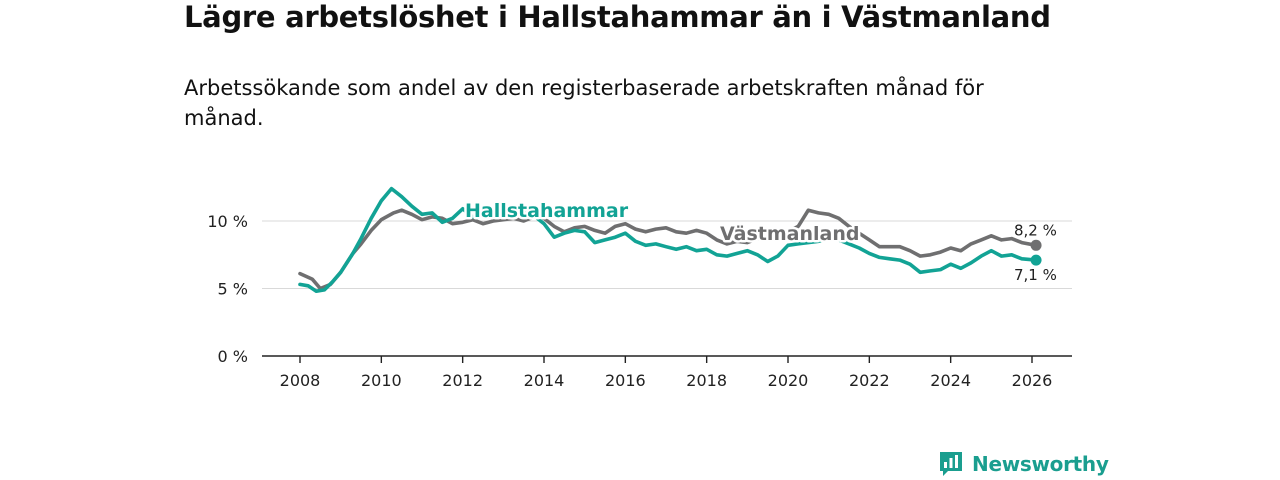 This screenshot has width=1280, height=480. Describe the element at coordinates (233, 356) in the screenshot. I see `y-tick-label-0: 0 %` at that location.